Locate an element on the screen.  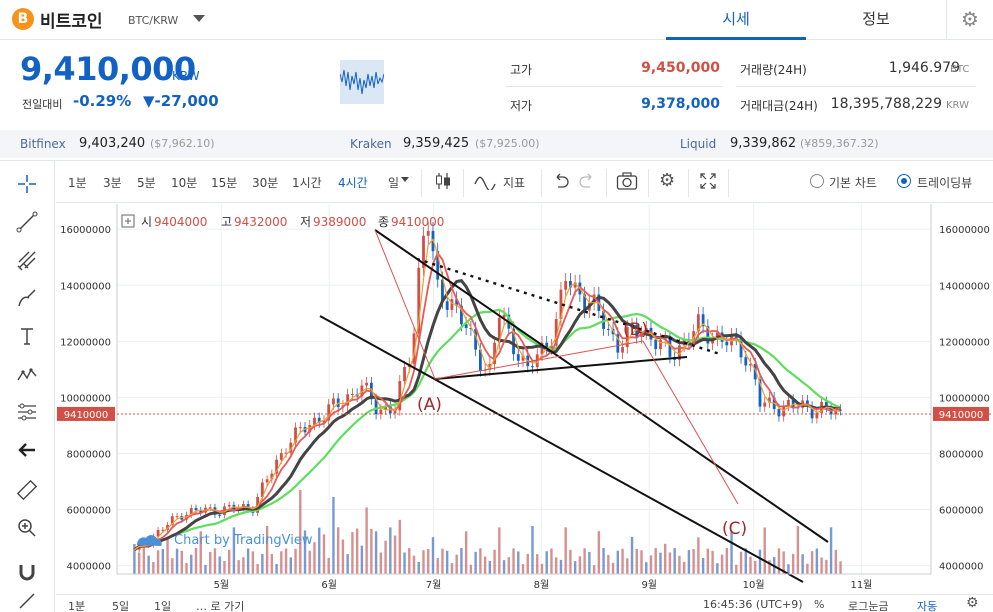
interval-4h: 4시간 is located at coordinates (353, 183).